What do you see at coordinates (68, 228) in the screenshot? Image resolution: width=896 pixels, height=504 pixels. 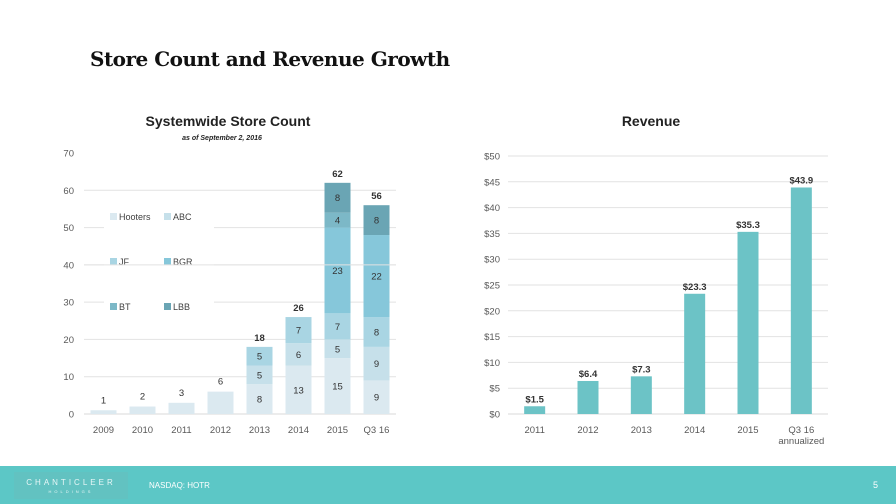 I see `y-tick-label: 50` at bounding box center [68, 228].